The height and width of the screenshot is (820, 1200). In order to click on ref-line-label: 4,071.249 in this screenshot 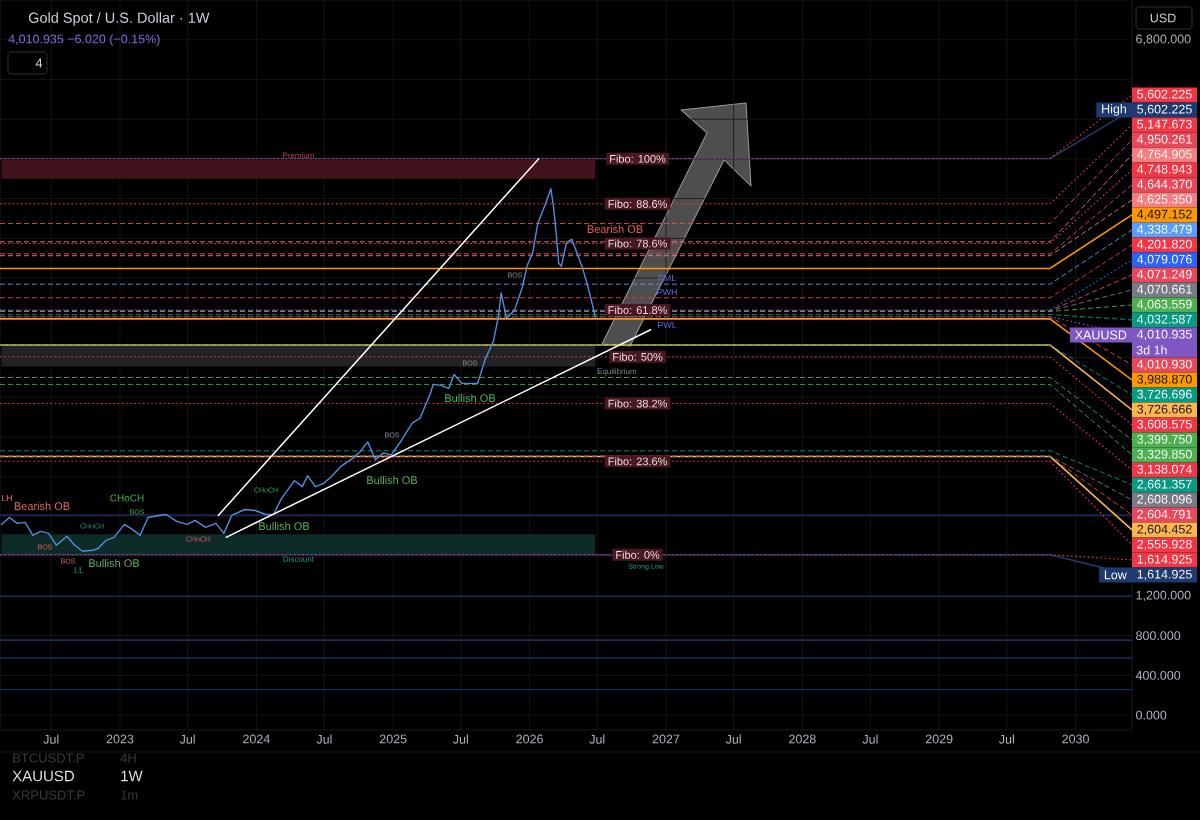, I will do `click(1164, 275)`.